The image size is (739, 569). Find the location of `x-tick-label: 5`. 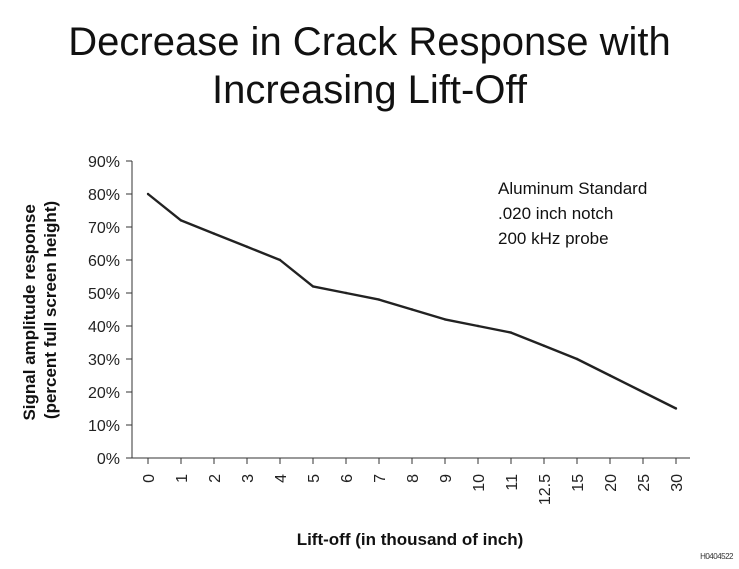

x-tick-label: 5 is located at coordinates (314, 478).